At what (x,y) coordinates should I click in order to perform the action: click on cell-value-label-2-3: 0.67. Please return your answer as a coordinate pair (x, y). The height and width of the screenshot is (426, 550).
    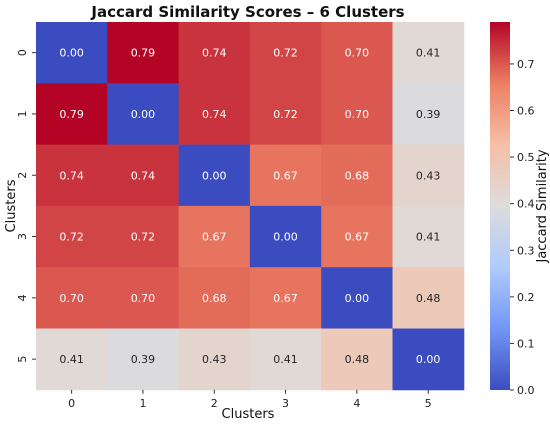
    Looking at the image, I should click on (285, 175).